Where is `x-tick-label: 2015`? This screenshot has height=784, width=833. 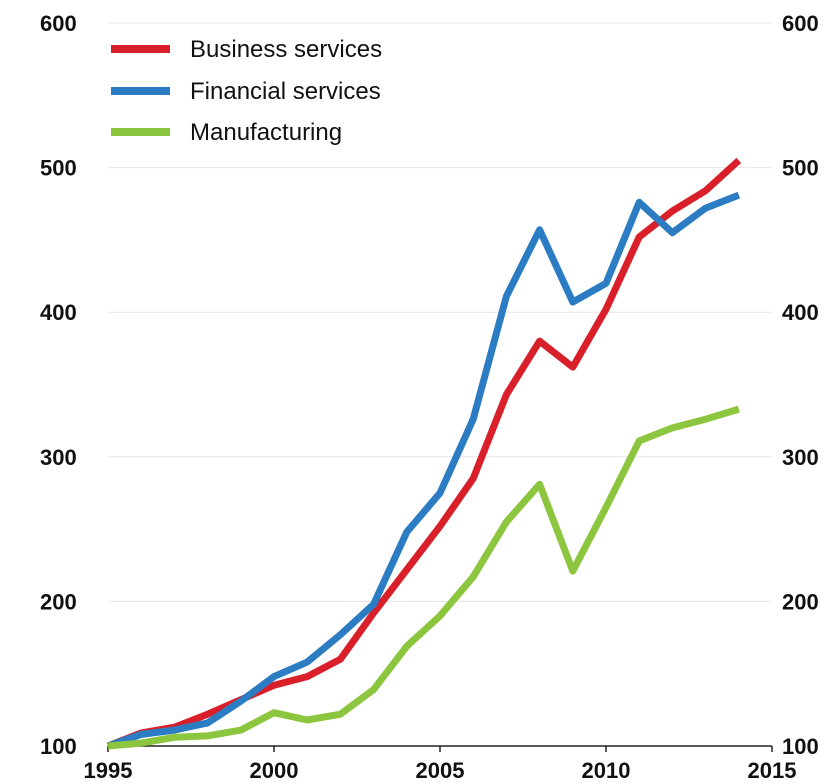 x-tick-label: 2015 is located at coordinates (772, 770).